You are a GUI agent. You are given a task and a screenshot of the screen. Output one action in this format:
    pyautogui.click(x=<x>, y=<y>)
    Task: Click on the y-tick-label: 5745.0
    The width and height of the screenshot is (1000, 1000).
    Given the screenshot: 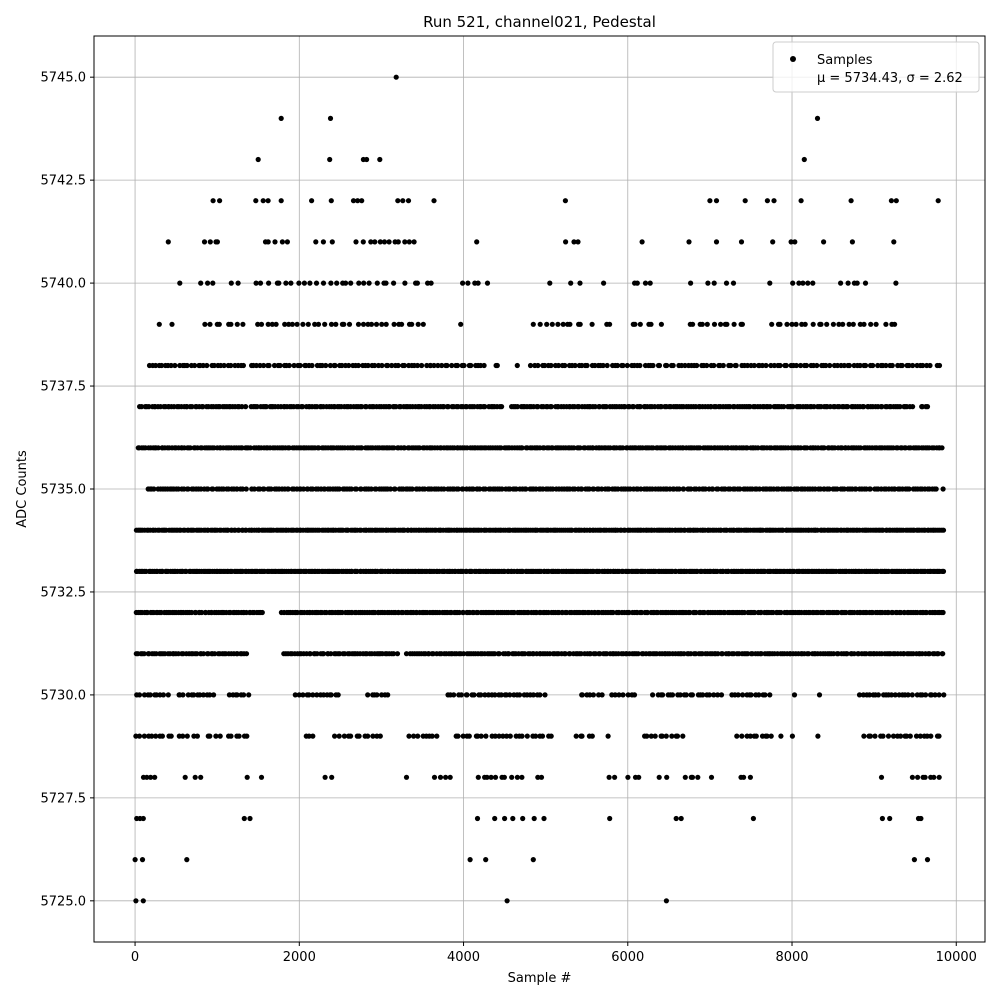 What is the action you would take?
    pyautogui.click(x=64, y=78)
    